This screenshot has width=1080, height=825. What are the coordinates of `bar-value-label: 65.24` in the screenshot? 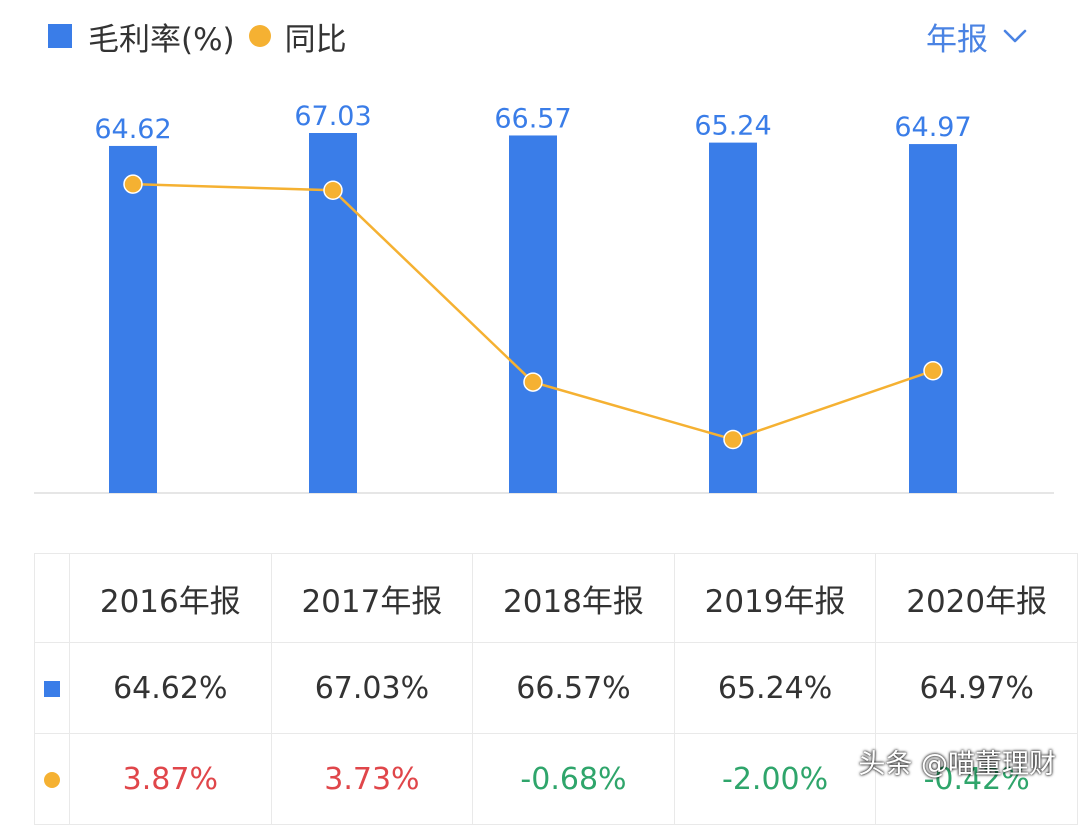 It's located at (732, 126).